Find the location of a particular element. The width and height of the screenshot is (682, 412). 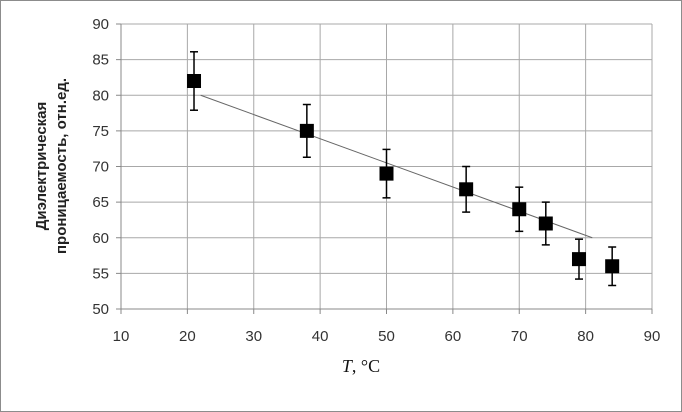

x-tick-label: 10 is located at coordinates (121, 336).